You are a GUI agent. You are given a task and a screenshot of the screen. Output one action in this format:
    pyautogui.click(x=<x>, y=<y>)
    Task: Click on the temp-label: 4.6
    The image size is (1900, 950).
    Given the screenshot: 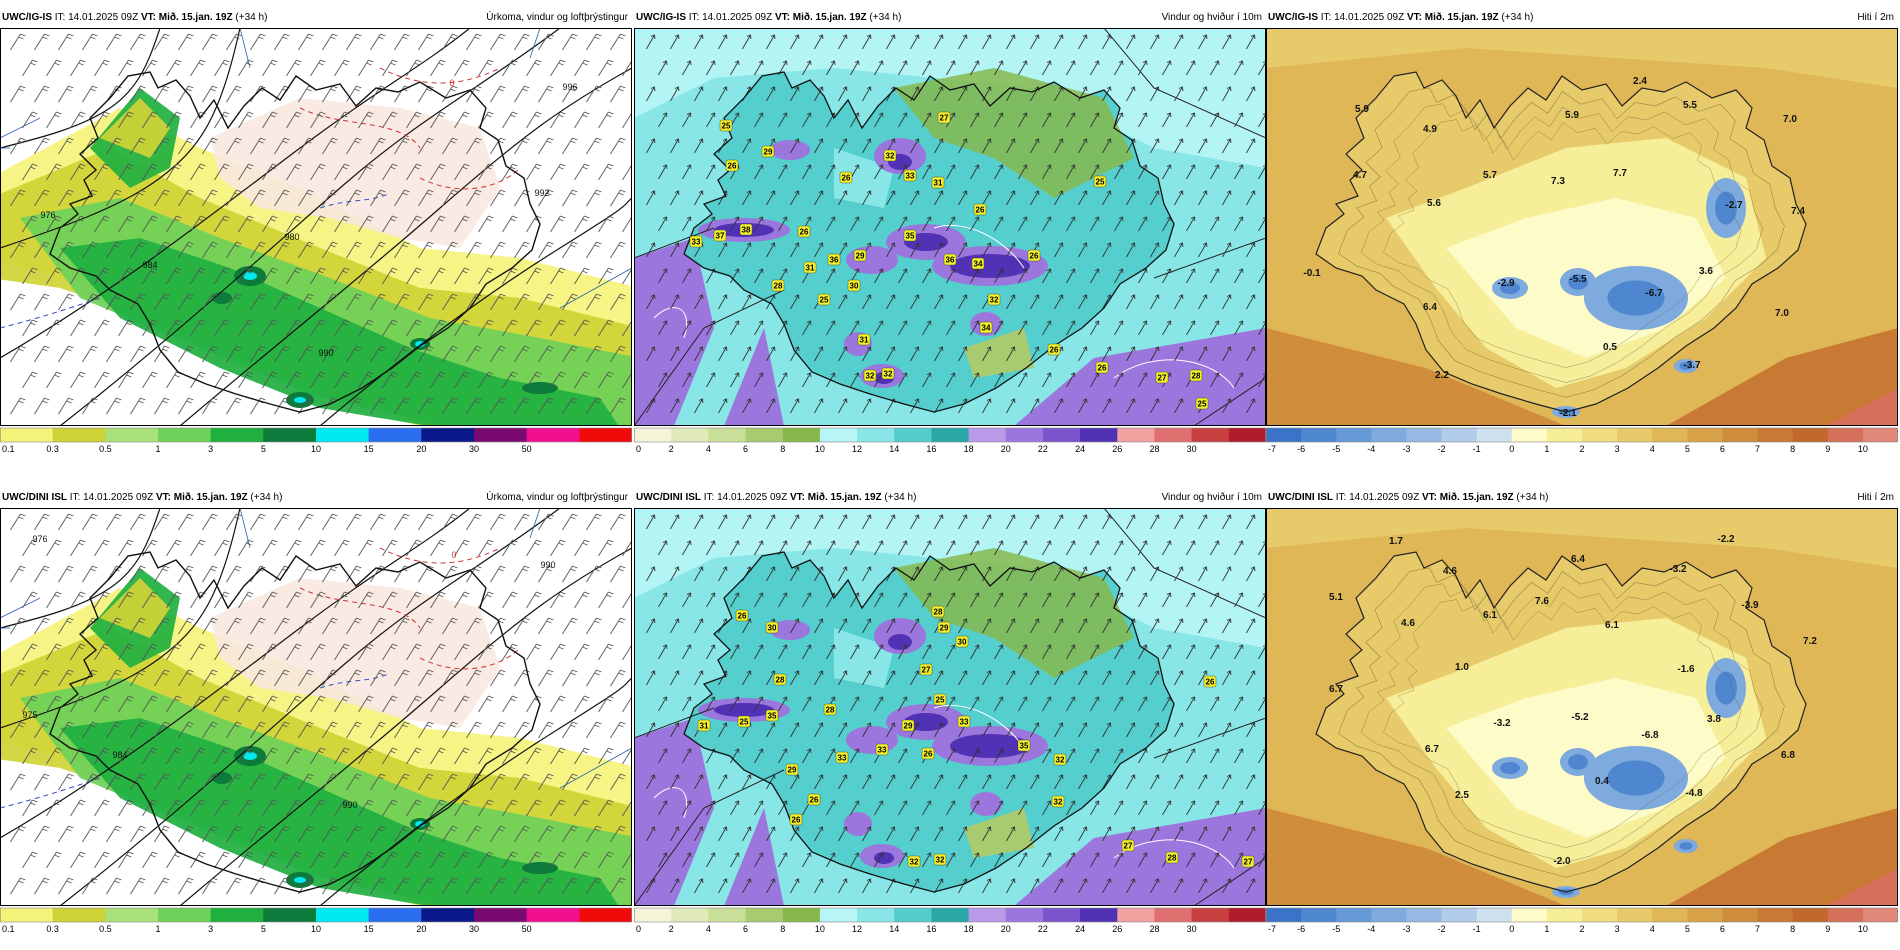 What is the action you would take?
    pyautogui.click(x=1408, y=623)
    